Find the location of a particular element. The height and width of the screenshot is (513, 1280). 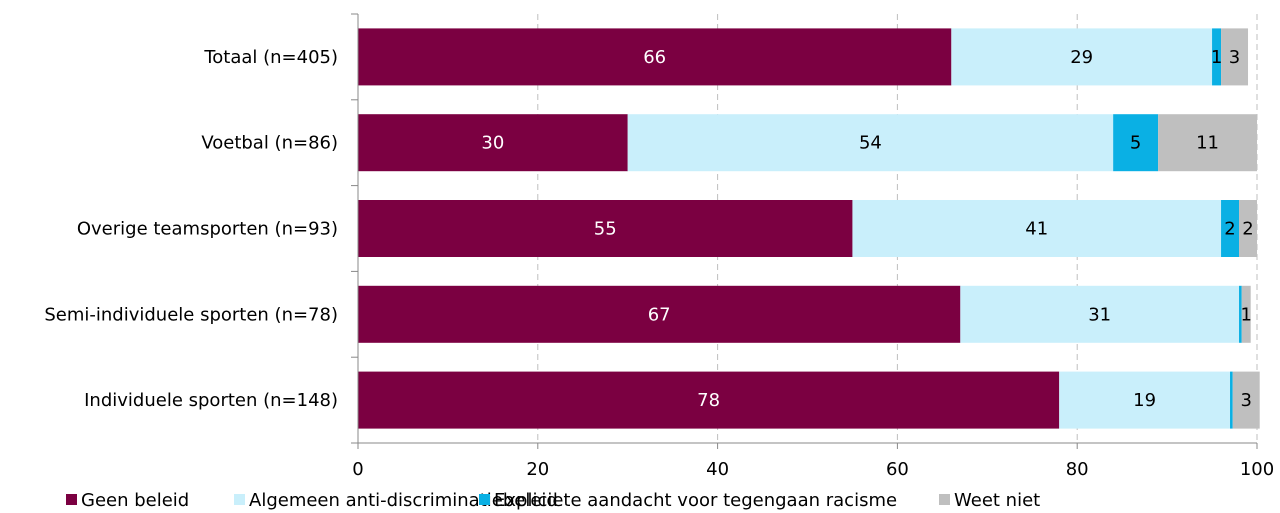

x-tick-label: 100 is located at coordinates (1257, 469).